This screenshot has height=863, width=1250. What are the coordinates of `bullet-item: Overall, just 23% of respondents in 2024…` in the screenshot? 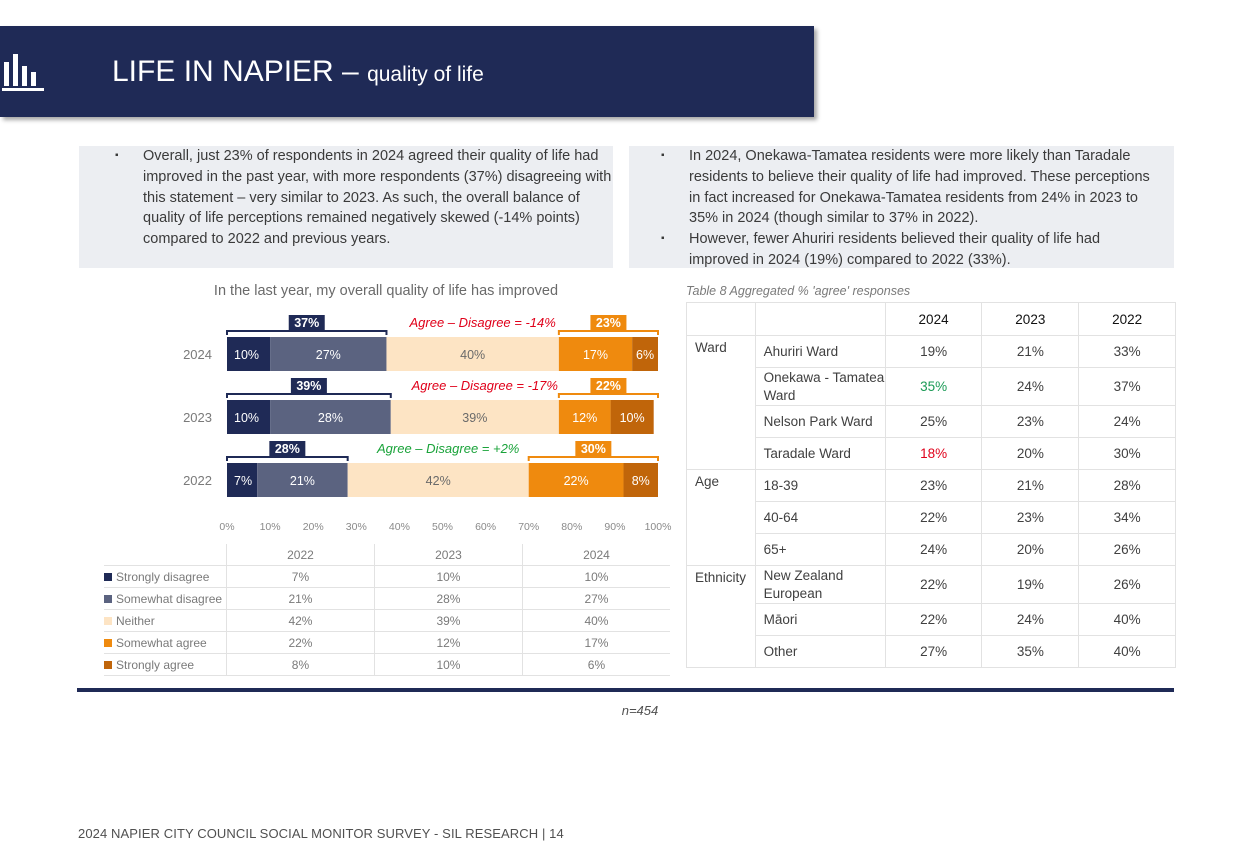 It's located at (364, 198).